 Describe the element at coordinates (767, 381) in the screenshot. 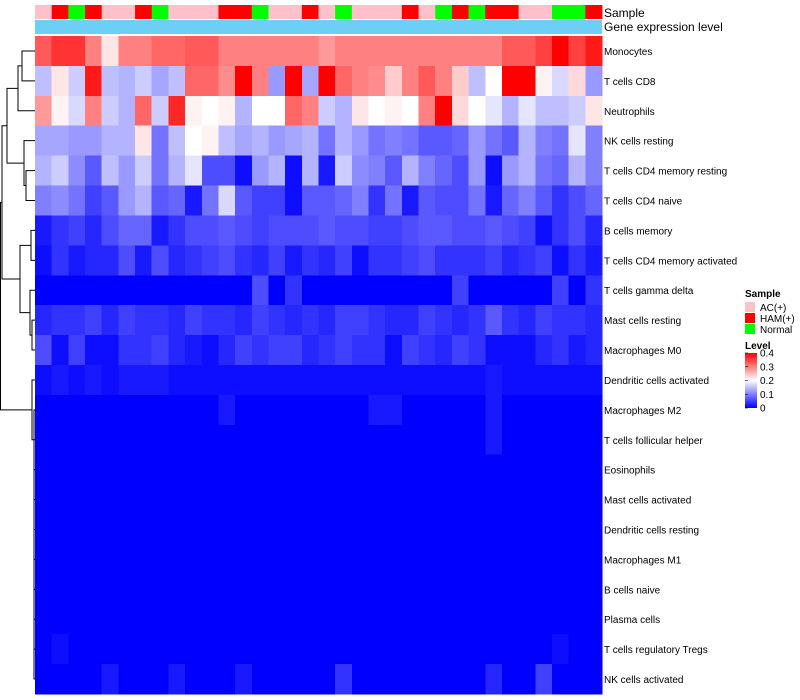

I see `legend-tick-label: 0.2` at that location.